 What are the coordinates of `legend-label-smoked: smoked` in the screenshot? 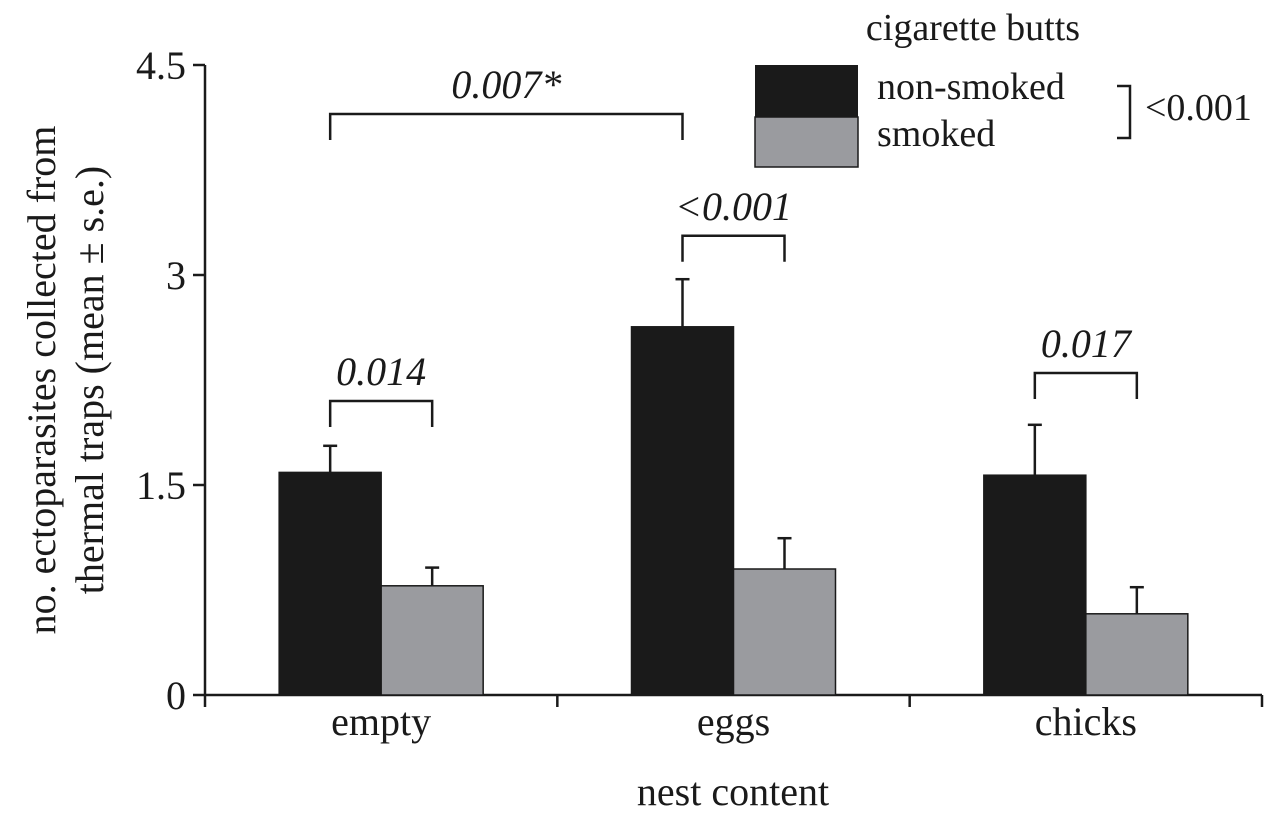 It's located at (936, 134).